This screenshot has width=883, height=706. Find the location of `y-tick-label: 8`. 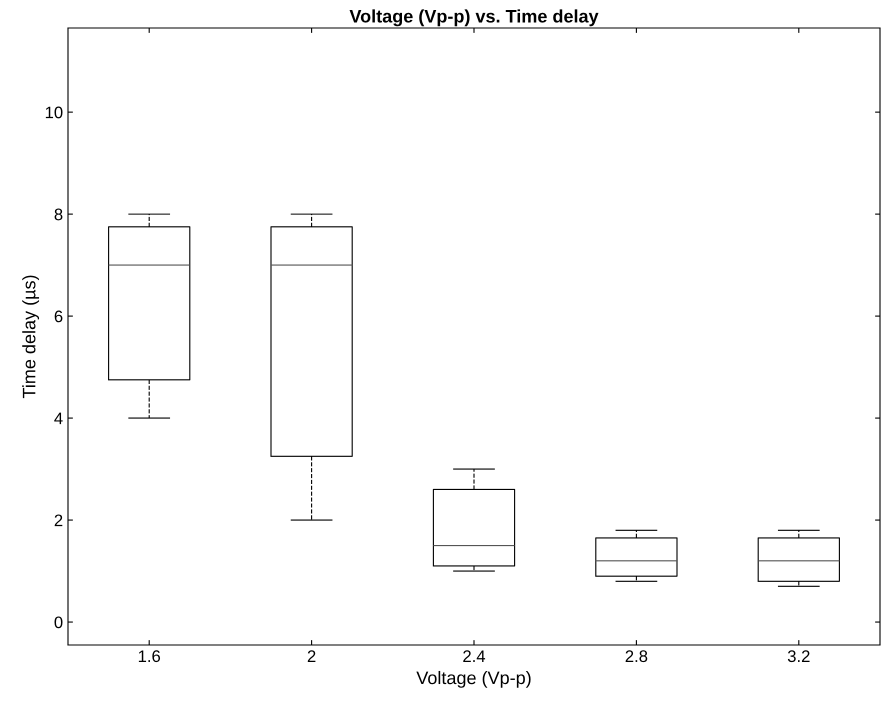

y-tick-label: 8 is located at coordinates (58, 214).